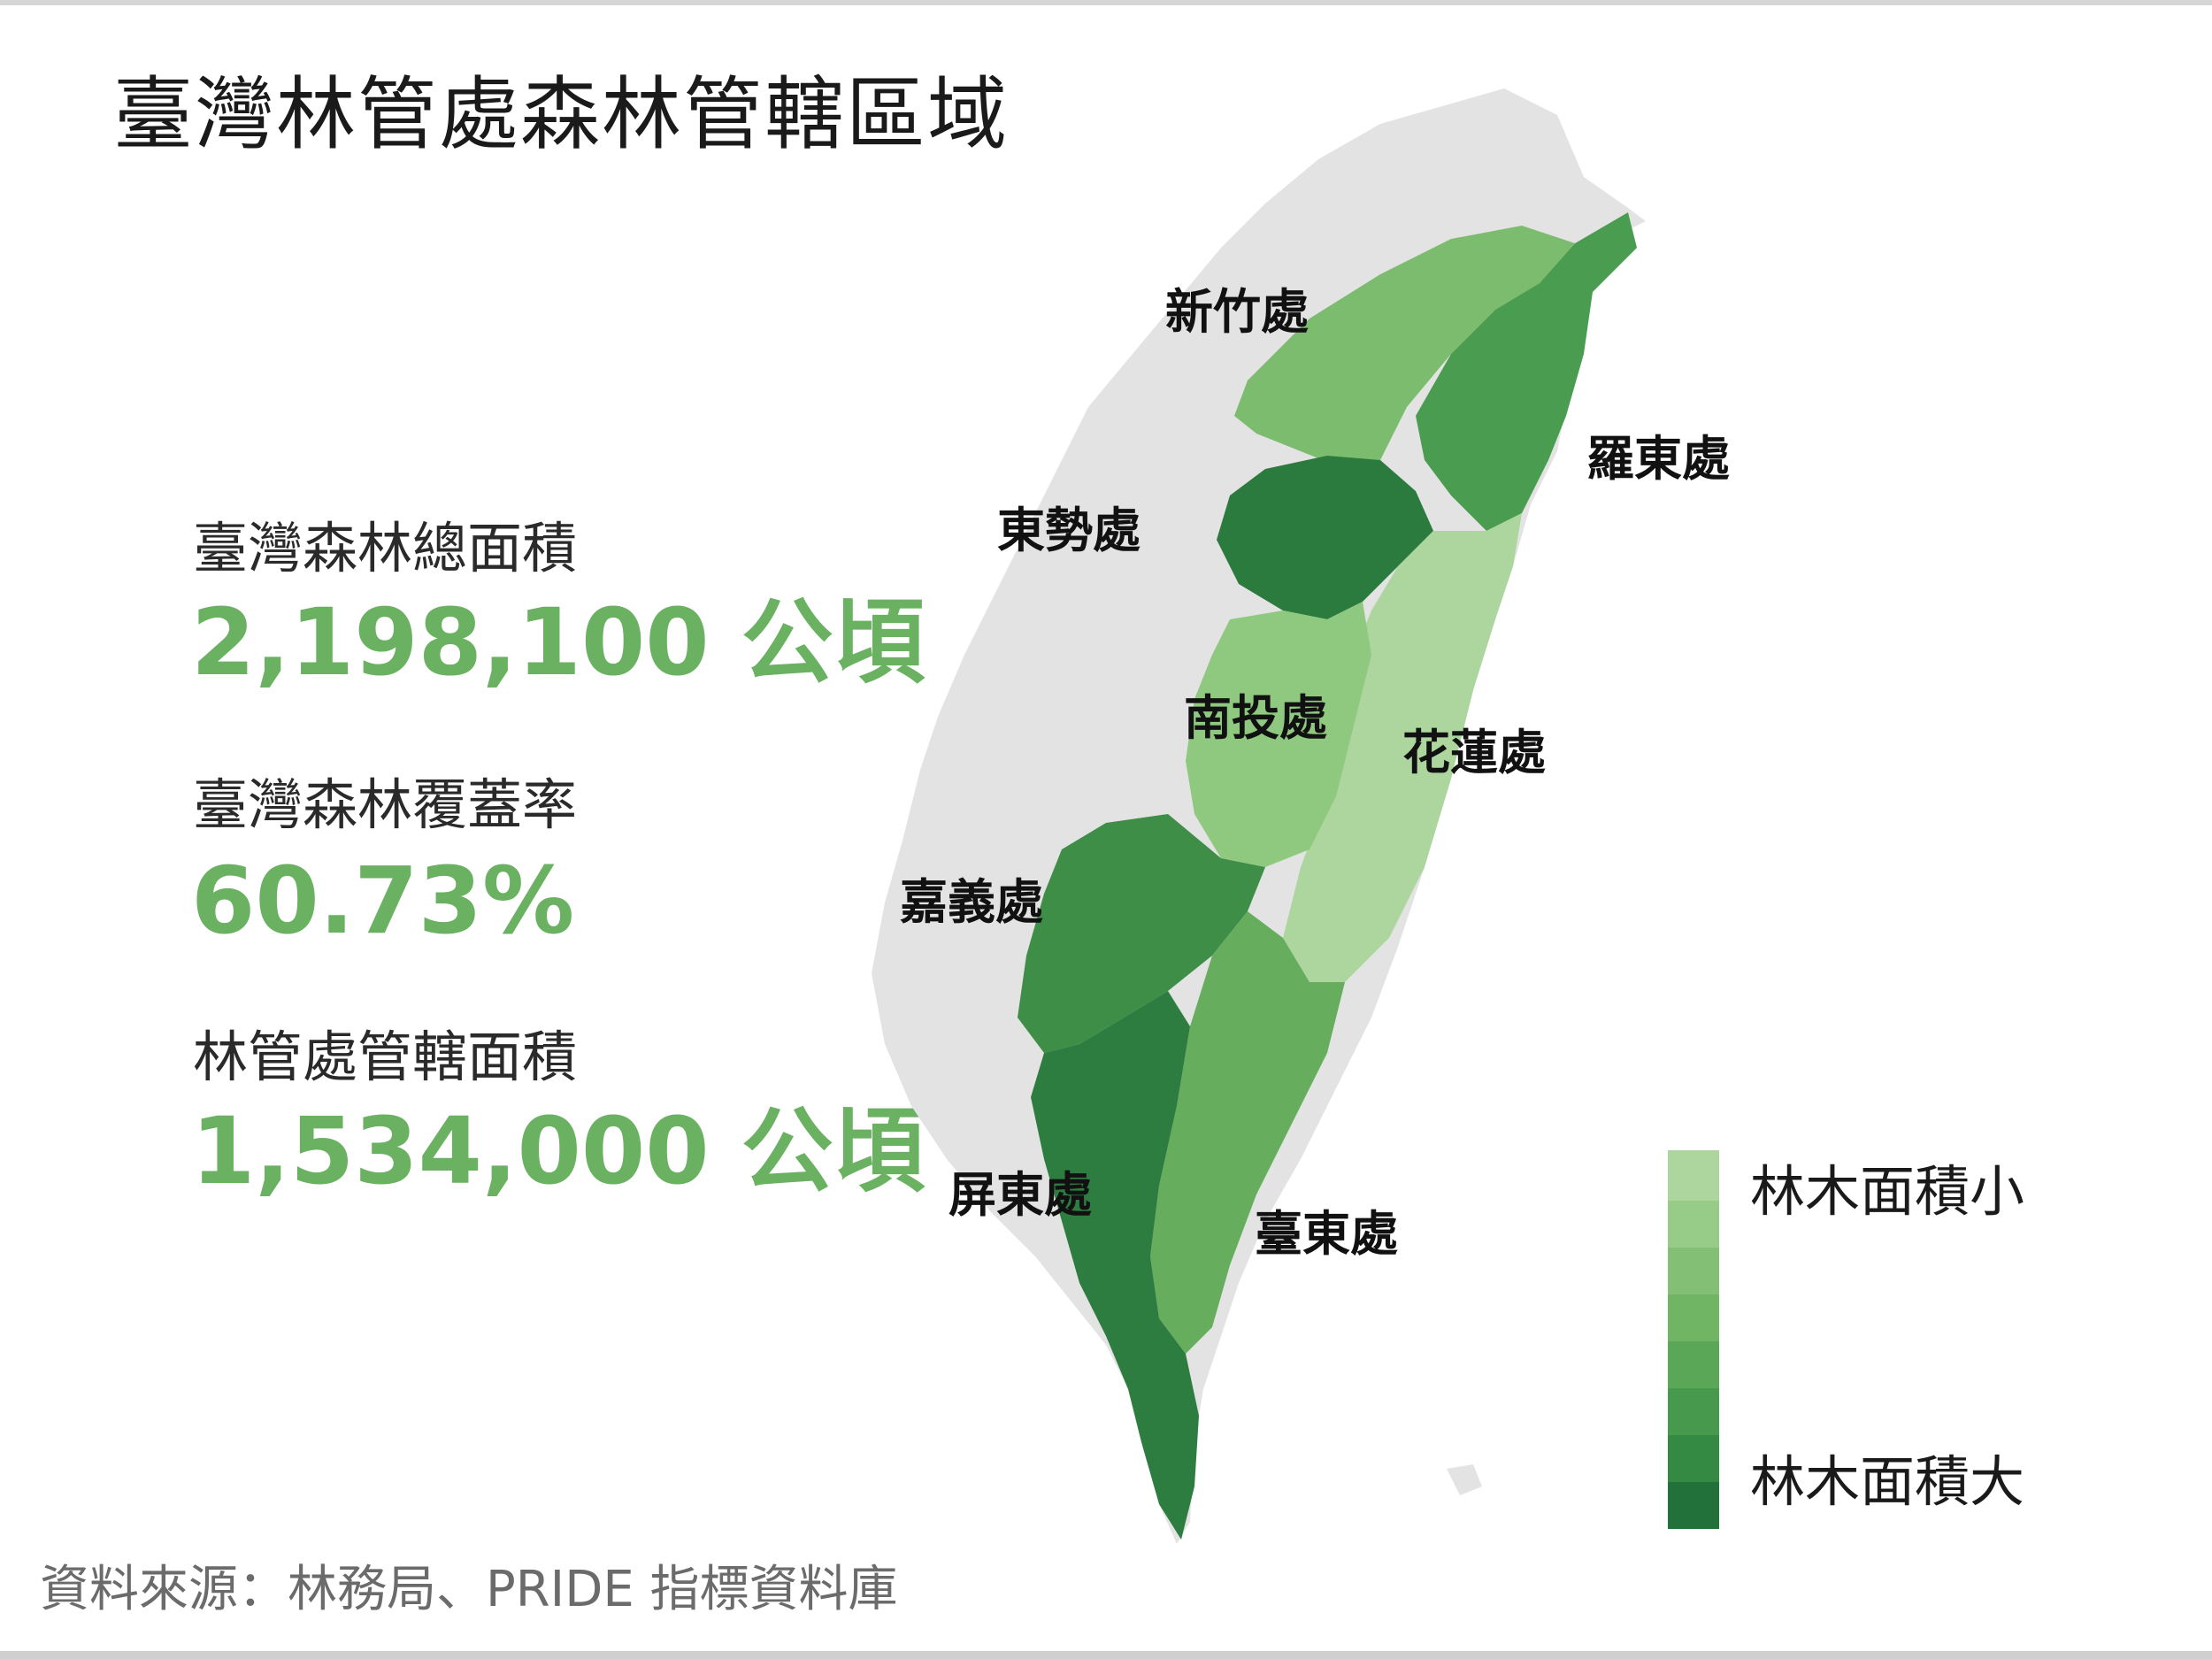  I want to click on bottom-border, so click(1106, 1655).